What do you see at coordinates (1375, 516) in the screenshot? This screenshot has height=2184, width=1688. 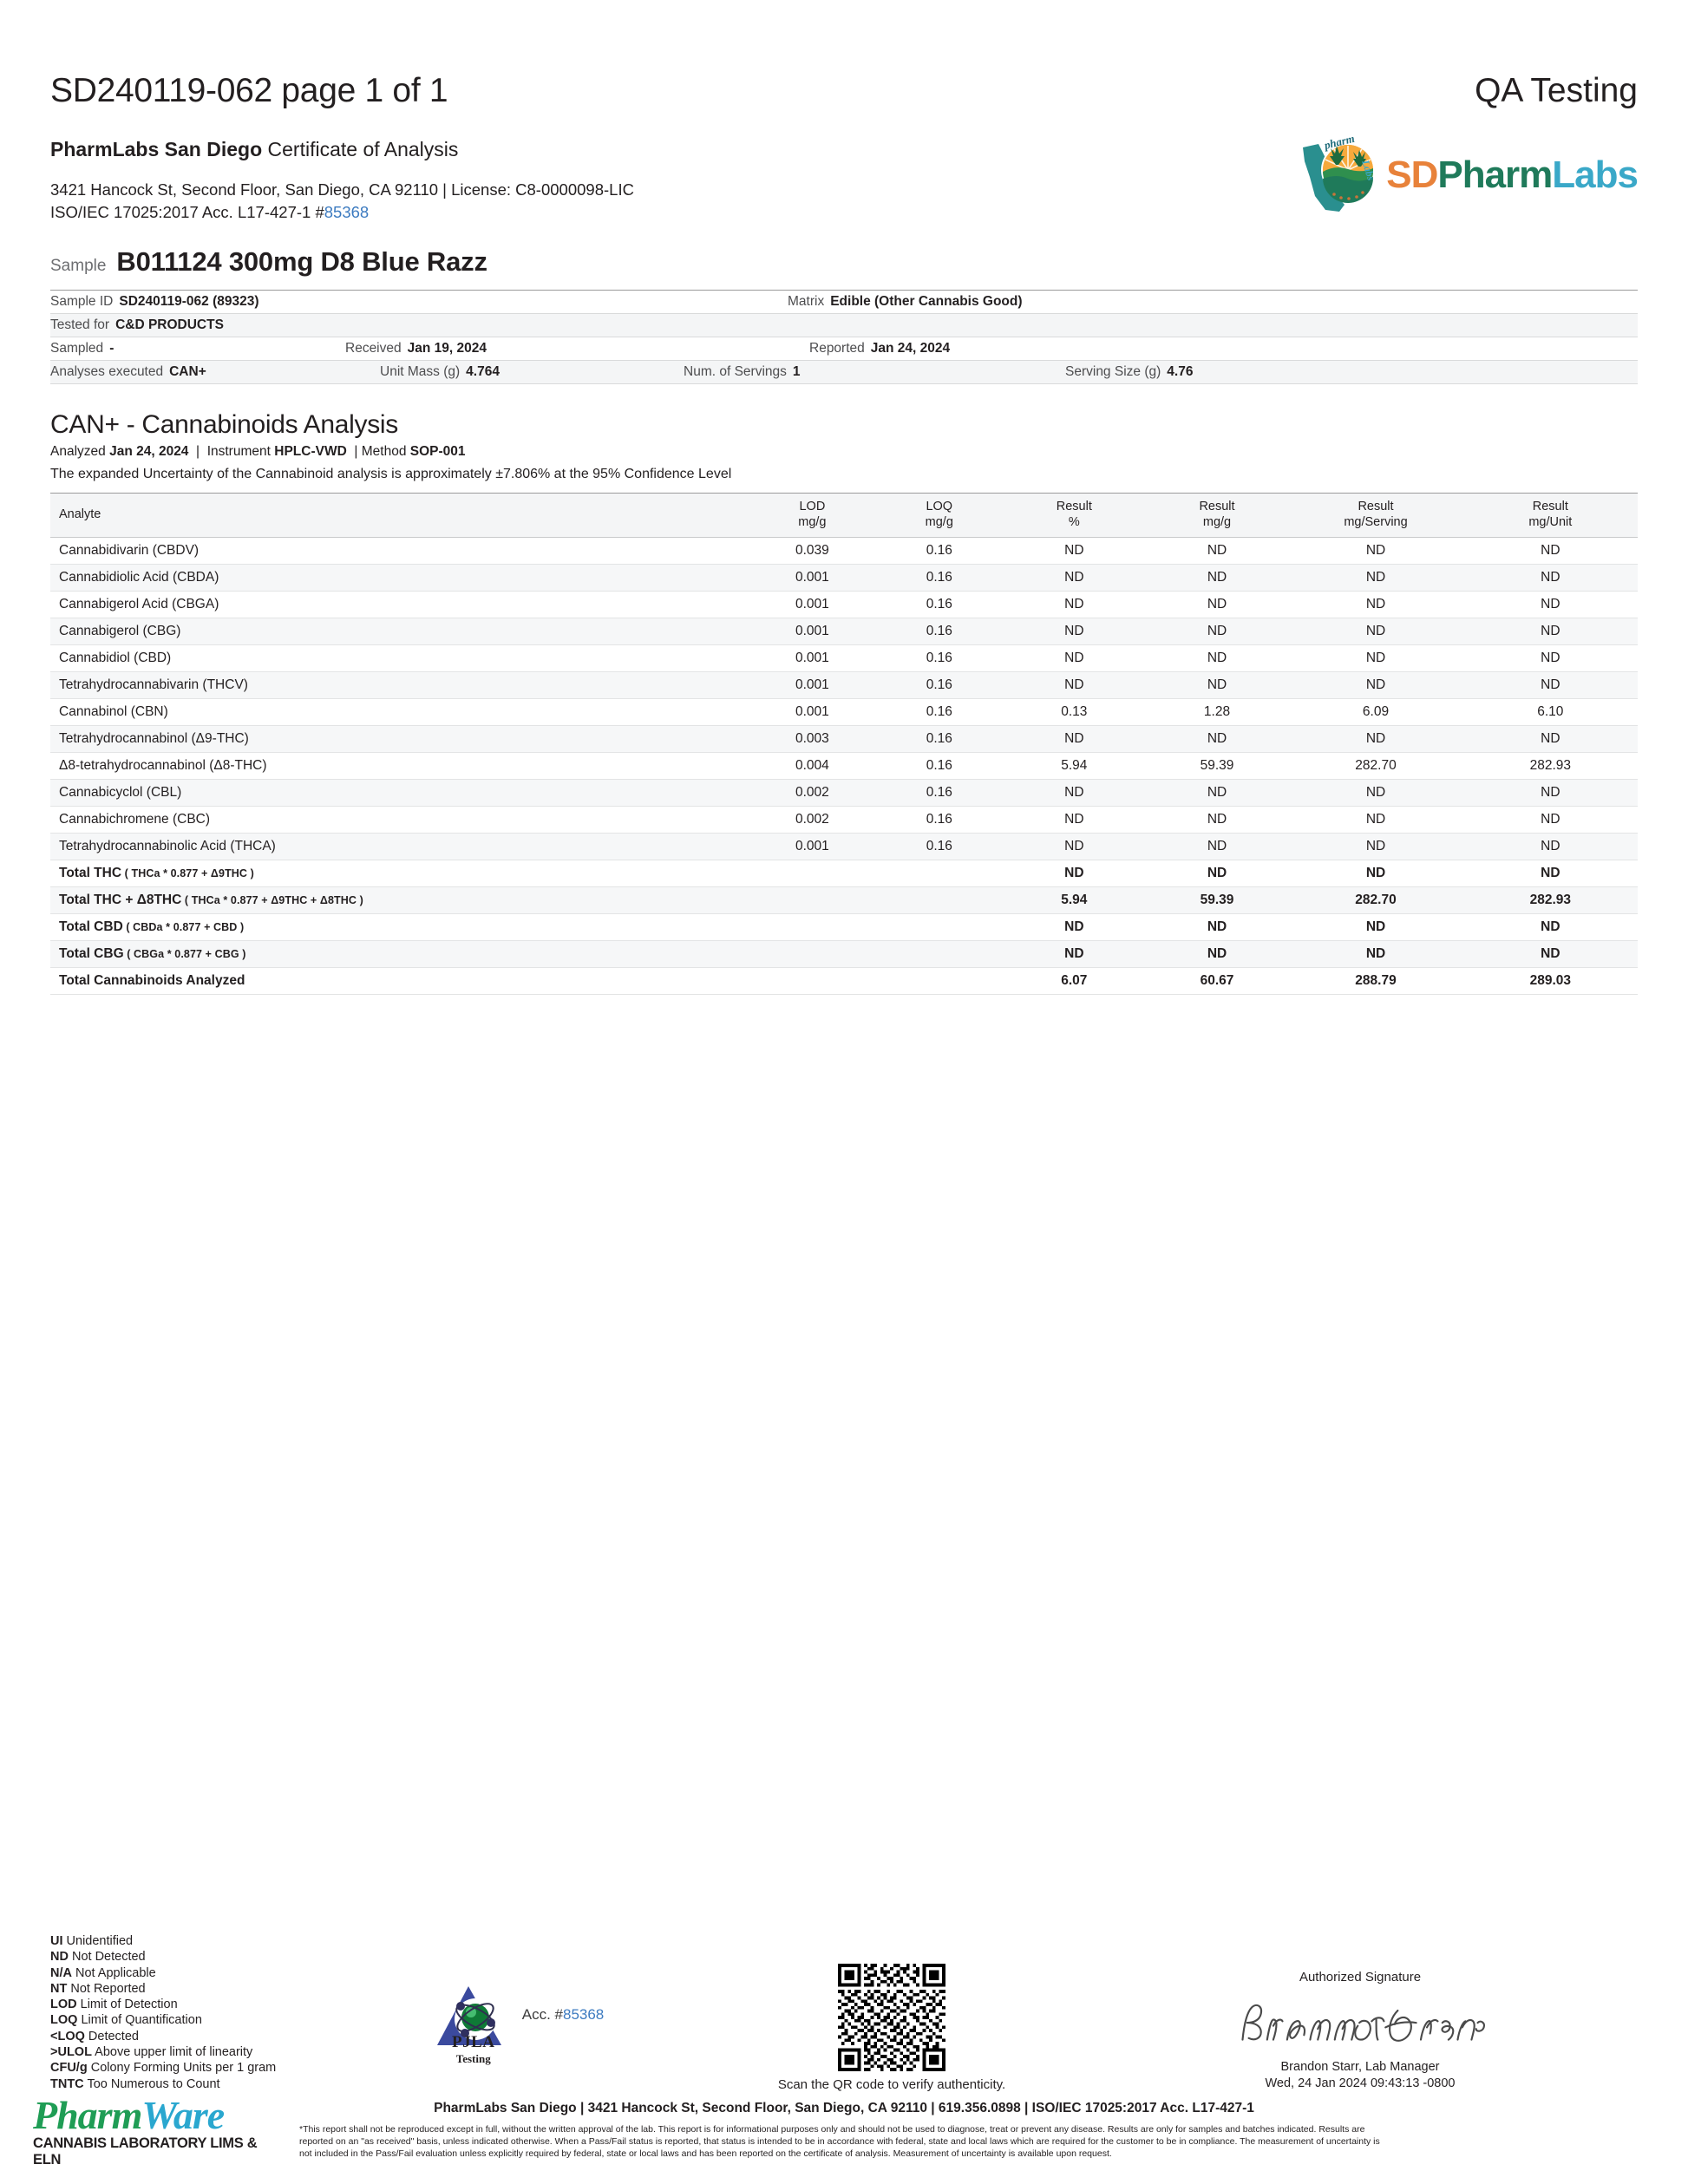 I see `column-header: Result mg/Serving` at bounding box center [1375, 516].